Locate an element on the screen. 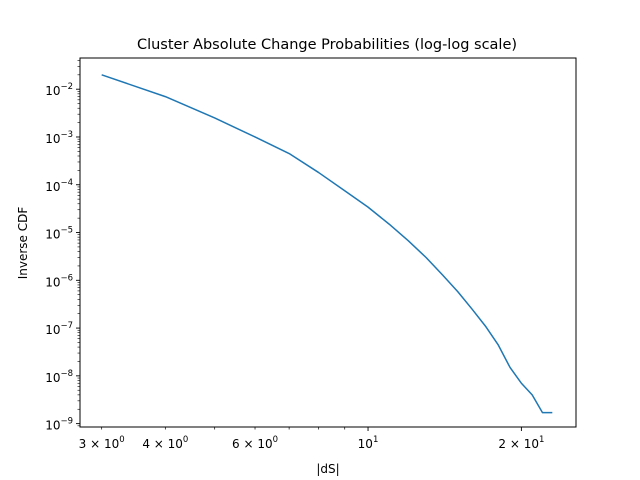  x-tick-label: 2 × 101 is located at coordinates (521, 443).